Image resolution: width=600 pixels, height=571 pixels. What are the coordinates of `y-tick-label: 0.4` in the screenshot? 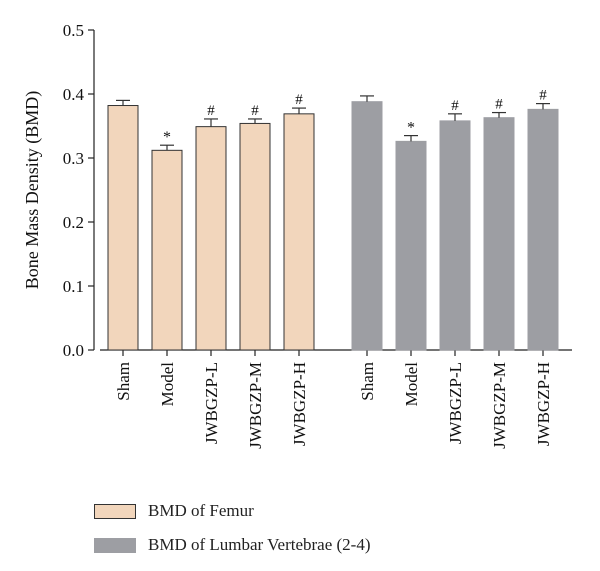 It's located at (74, 94).